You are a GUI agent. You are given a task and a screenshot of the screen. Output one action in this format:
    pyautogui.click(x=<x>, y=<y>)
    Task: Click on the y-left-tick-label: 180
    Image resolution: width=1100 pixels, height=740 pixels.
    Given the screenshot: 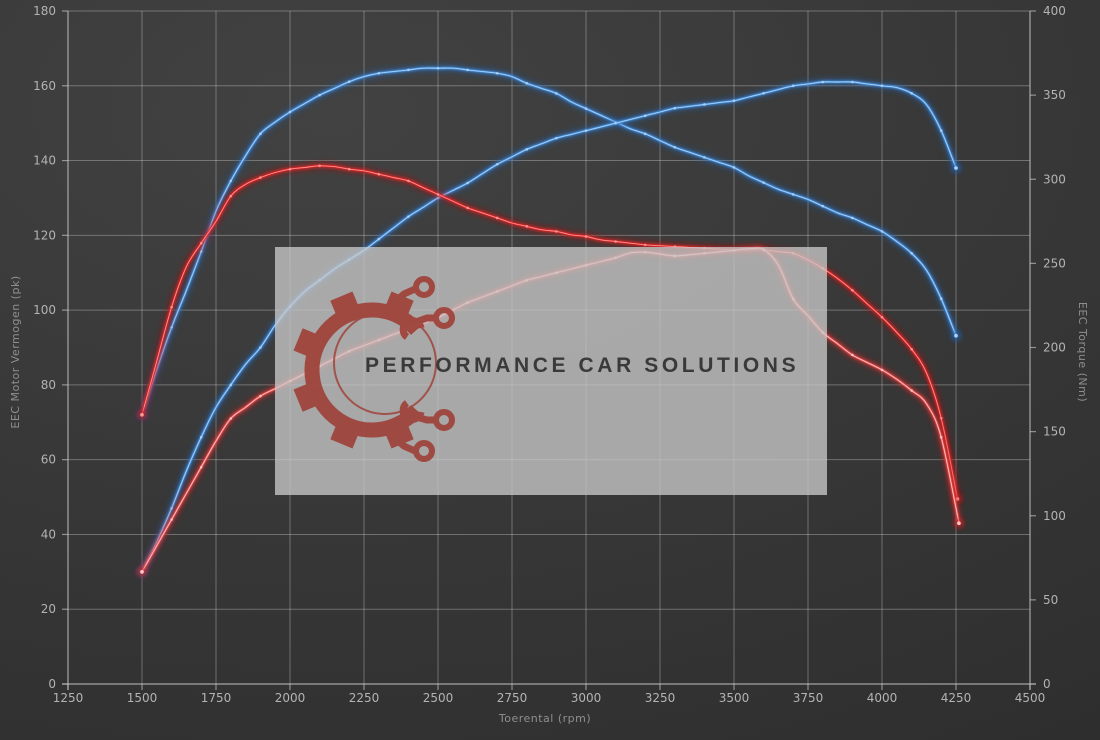 What is the action you would take?
    pyautogui.click(x=44, y=11)
    